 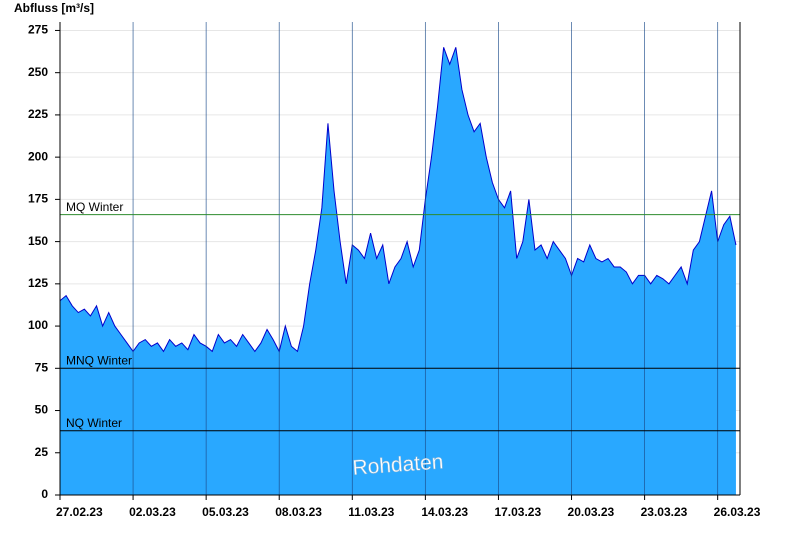 What do you see at coordinates (517, 512) in the screenshot?
I see `x-tick-label: 17.03.23` at bounding box center [517, 512].